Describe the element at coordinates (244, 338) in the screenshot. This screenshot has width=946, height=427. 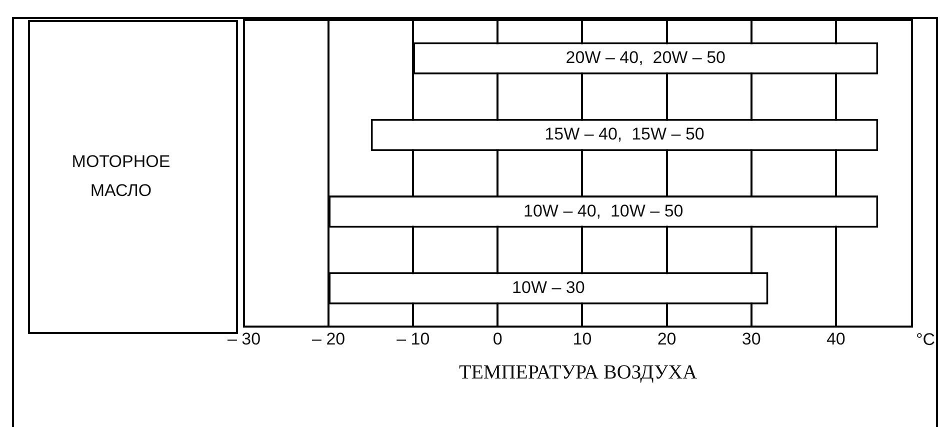
I see `x-tick-label: – 30` at that location.